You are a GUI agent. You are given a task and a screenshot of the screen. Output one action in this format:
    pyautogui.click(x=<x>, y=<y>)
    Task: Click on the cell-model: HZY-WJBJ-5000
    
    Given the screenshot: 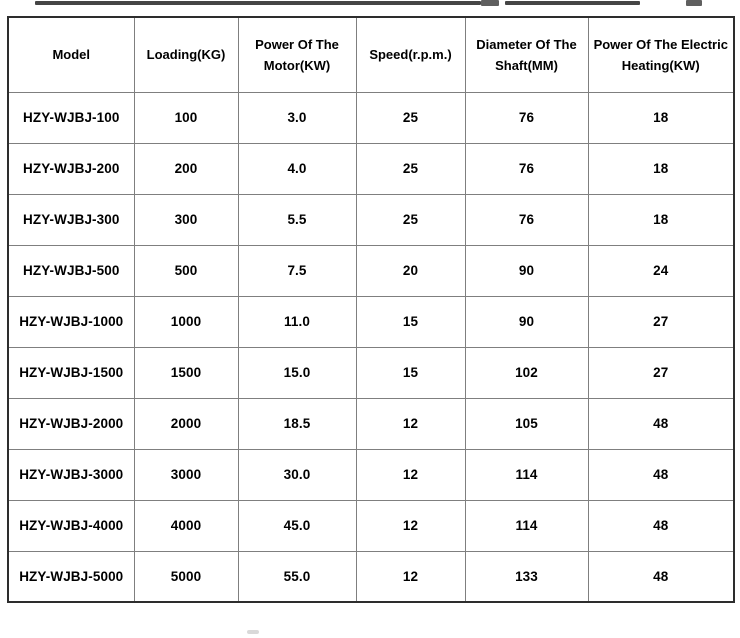 What is the action you would take?
    pyautogui.click(x=71, y=576)
    